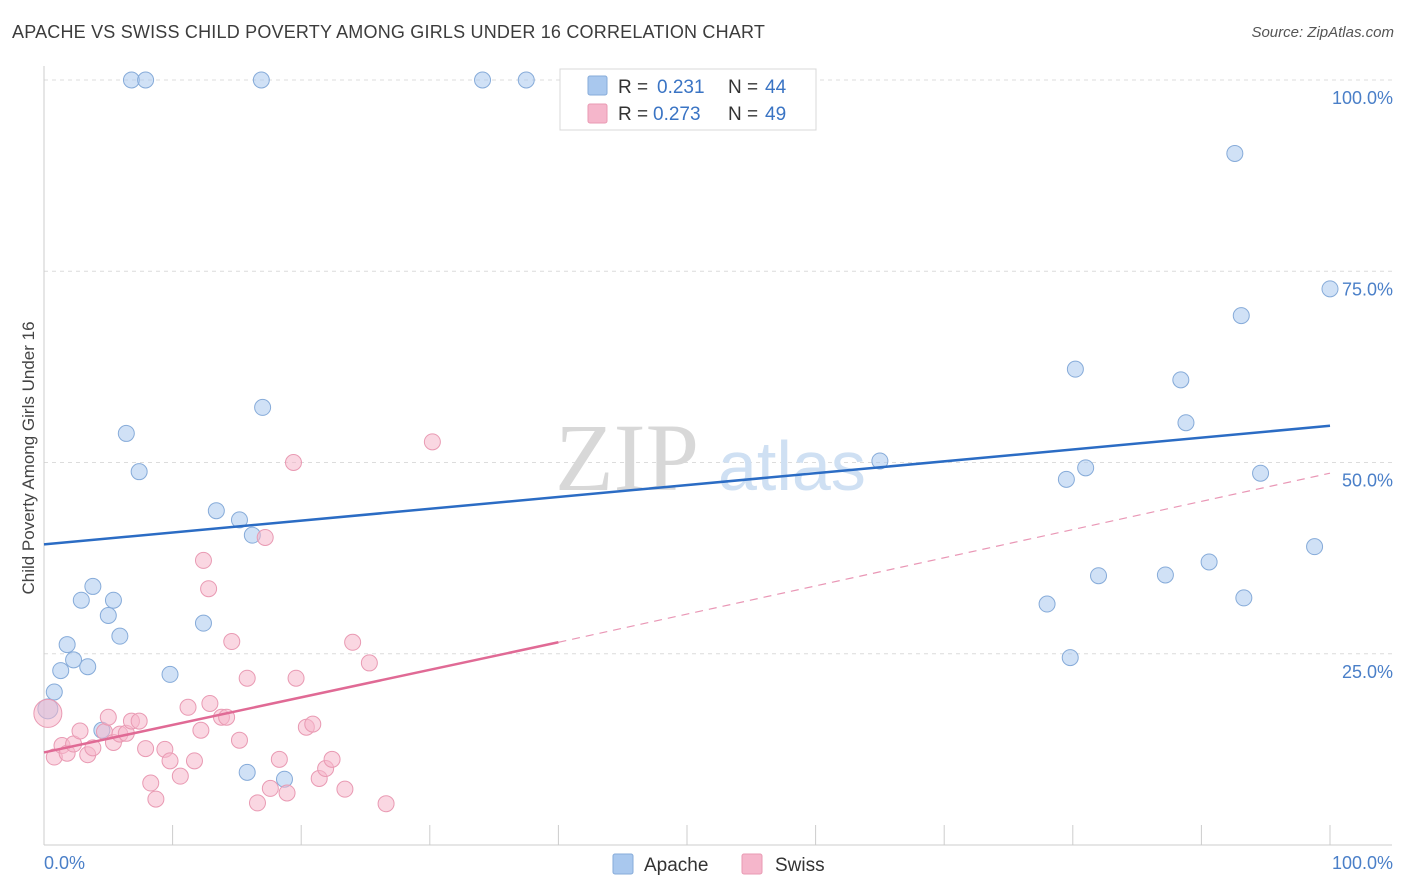  What do you see at coordinates (1367, 481) in the screenshot?
I see `y-tick-label-1: 50.0%` at bounding box center [1367, 481].